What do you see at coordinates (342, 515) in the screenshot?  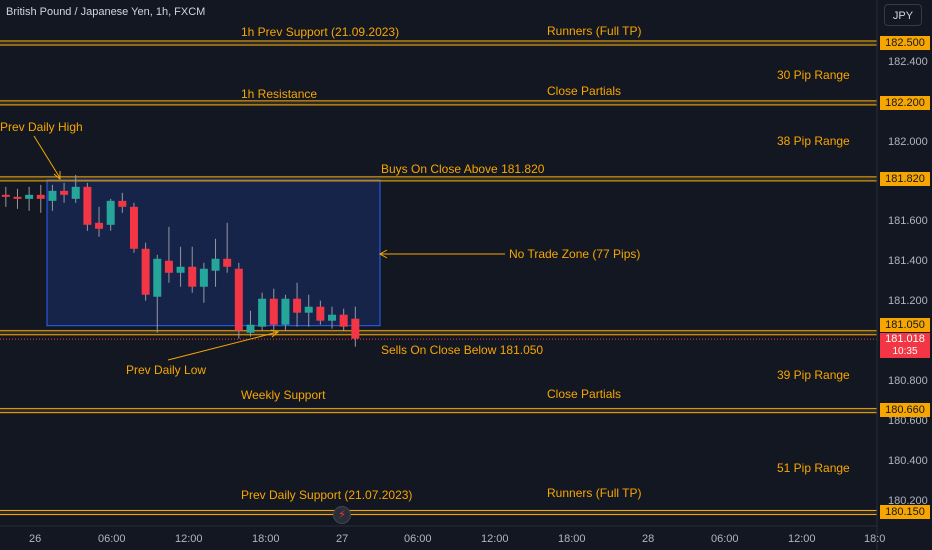 I see `lightning-icon: ⚡` at bounding box center [342, 515].